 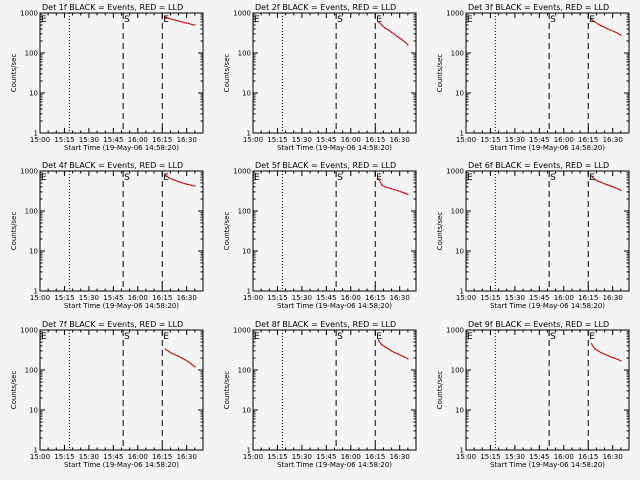 I want to click on panel-title: Det 7f BLACK = Events, RED = LLD, so click(x=112, y=324).